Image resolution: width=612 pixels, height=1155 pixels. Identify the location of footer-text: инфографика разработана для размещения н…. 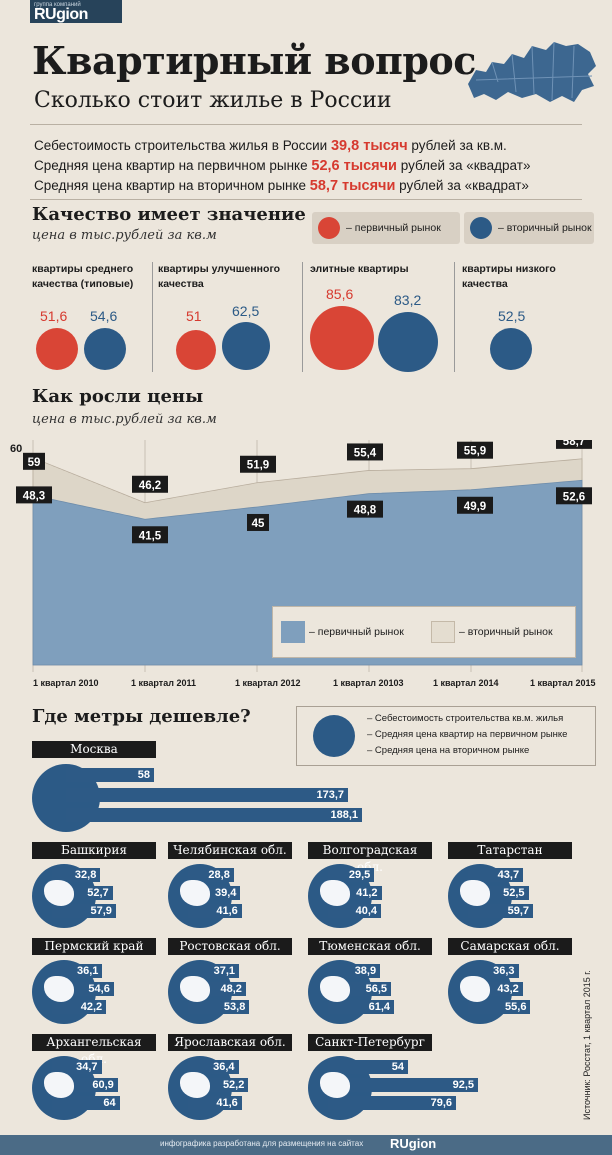
(262, 1143).